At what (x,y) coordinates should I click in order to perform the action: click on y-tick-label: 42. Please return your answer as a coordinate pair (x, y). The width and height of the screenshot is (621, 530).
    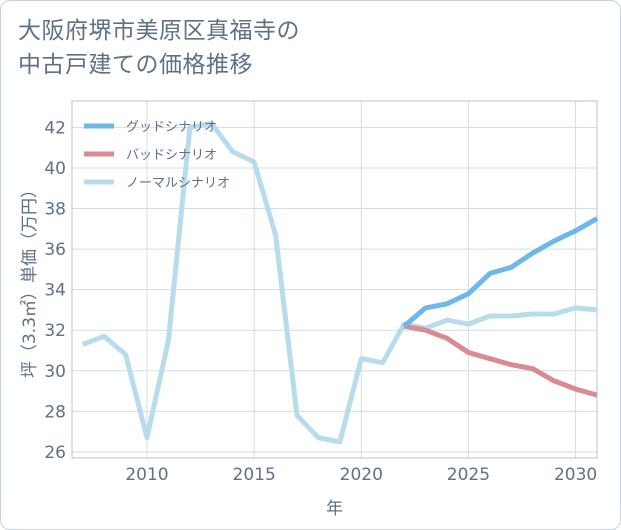
    Looking at the image, I should click on (55, 128).